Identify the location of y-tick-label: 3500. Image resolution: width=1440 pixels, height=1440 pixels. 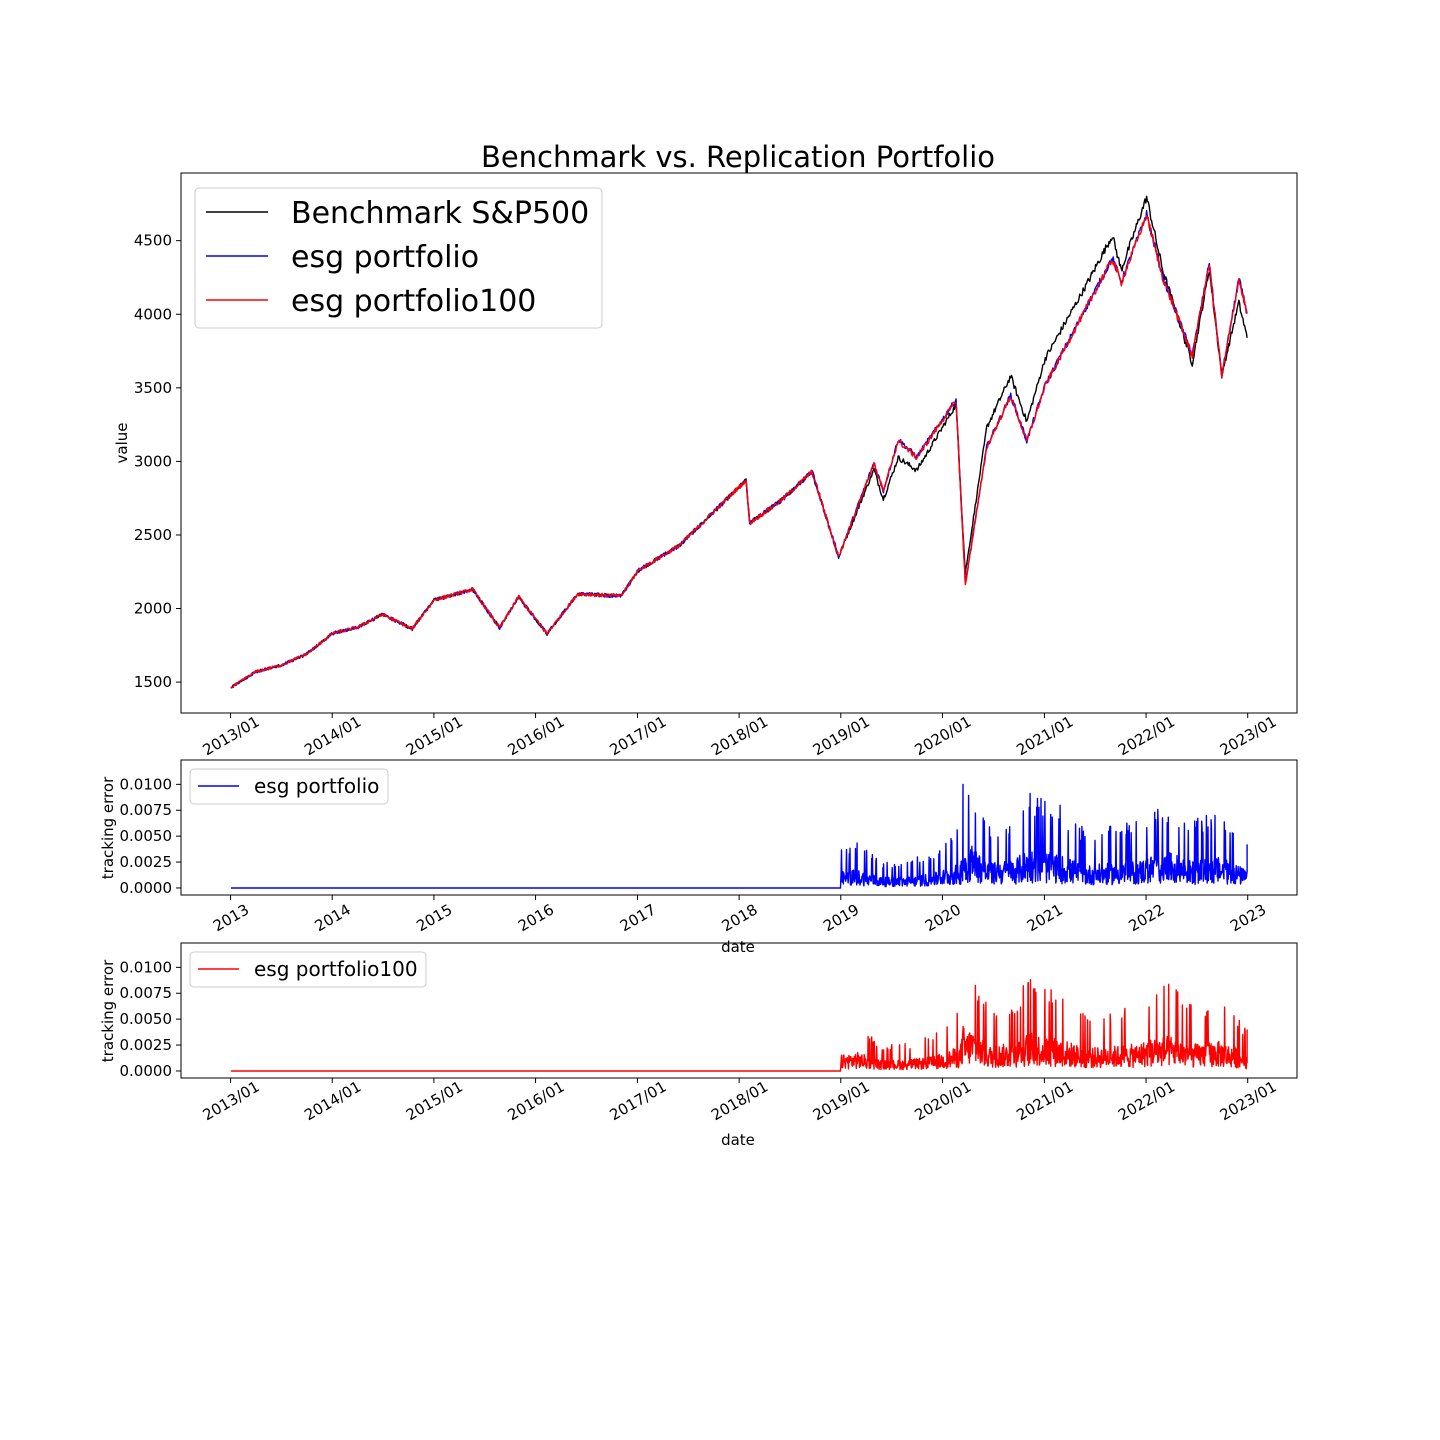
(153, 388).